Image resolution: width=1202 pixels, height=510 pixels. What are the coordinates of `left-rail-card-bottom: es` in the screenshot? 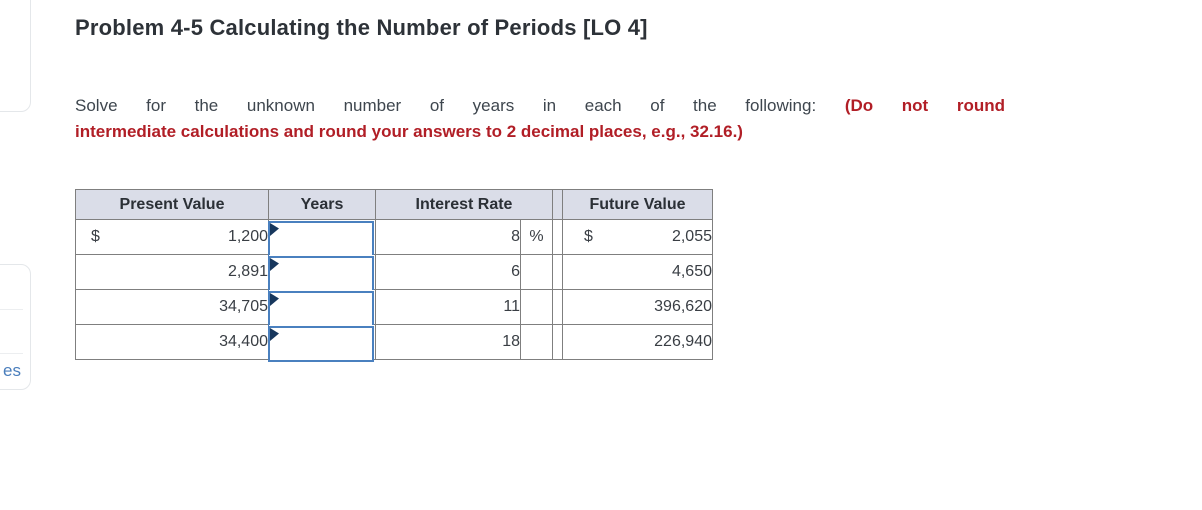 It's located at (15, 327).